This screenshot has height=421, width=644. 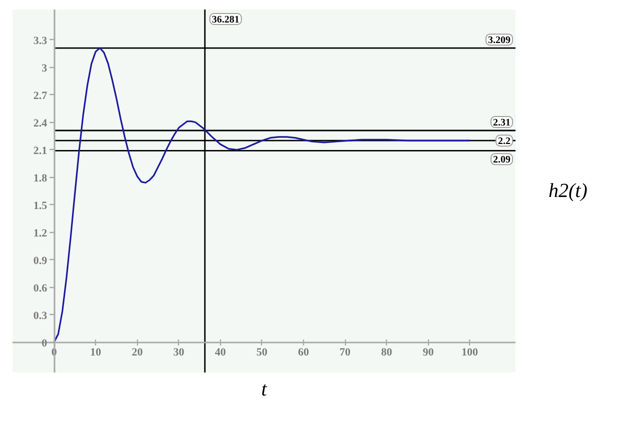 I want to click on ref-line-label: 36.281, so click(x=226, y=20).